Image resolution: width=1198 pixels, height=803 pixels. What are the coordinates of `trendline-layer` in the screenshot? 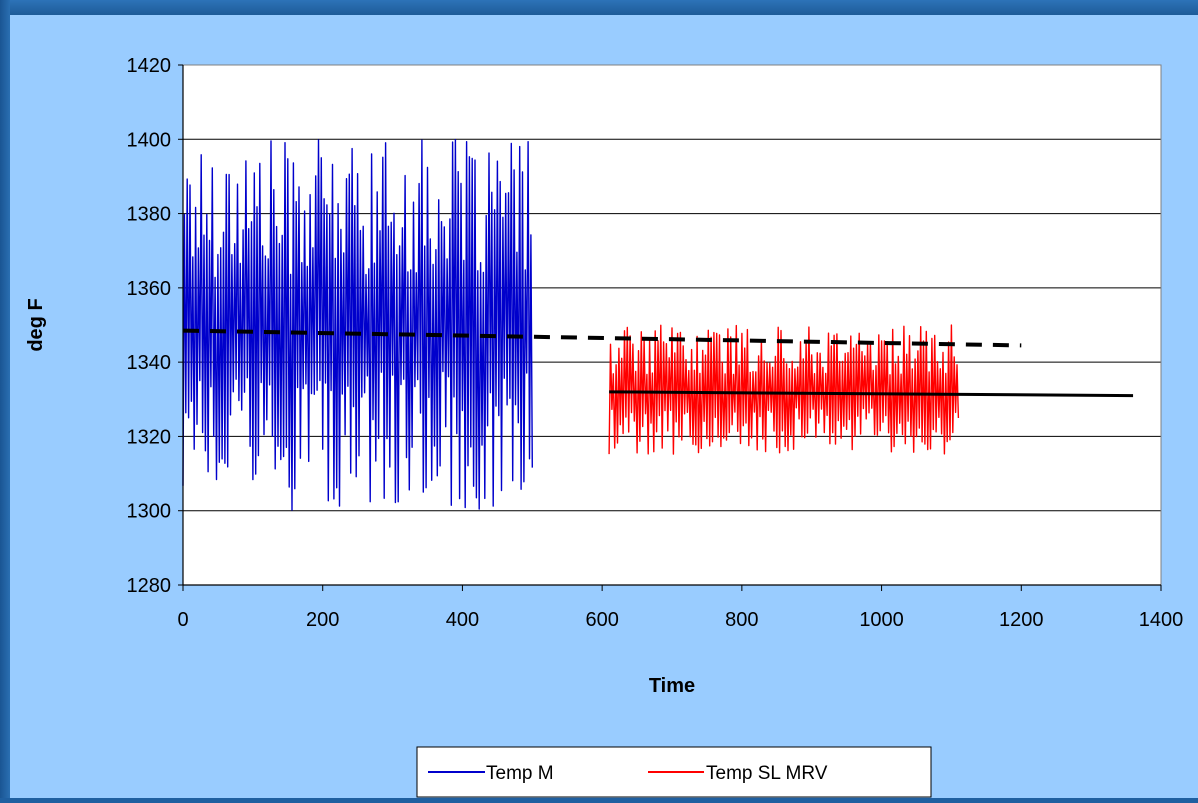 It's located at (658, 363).